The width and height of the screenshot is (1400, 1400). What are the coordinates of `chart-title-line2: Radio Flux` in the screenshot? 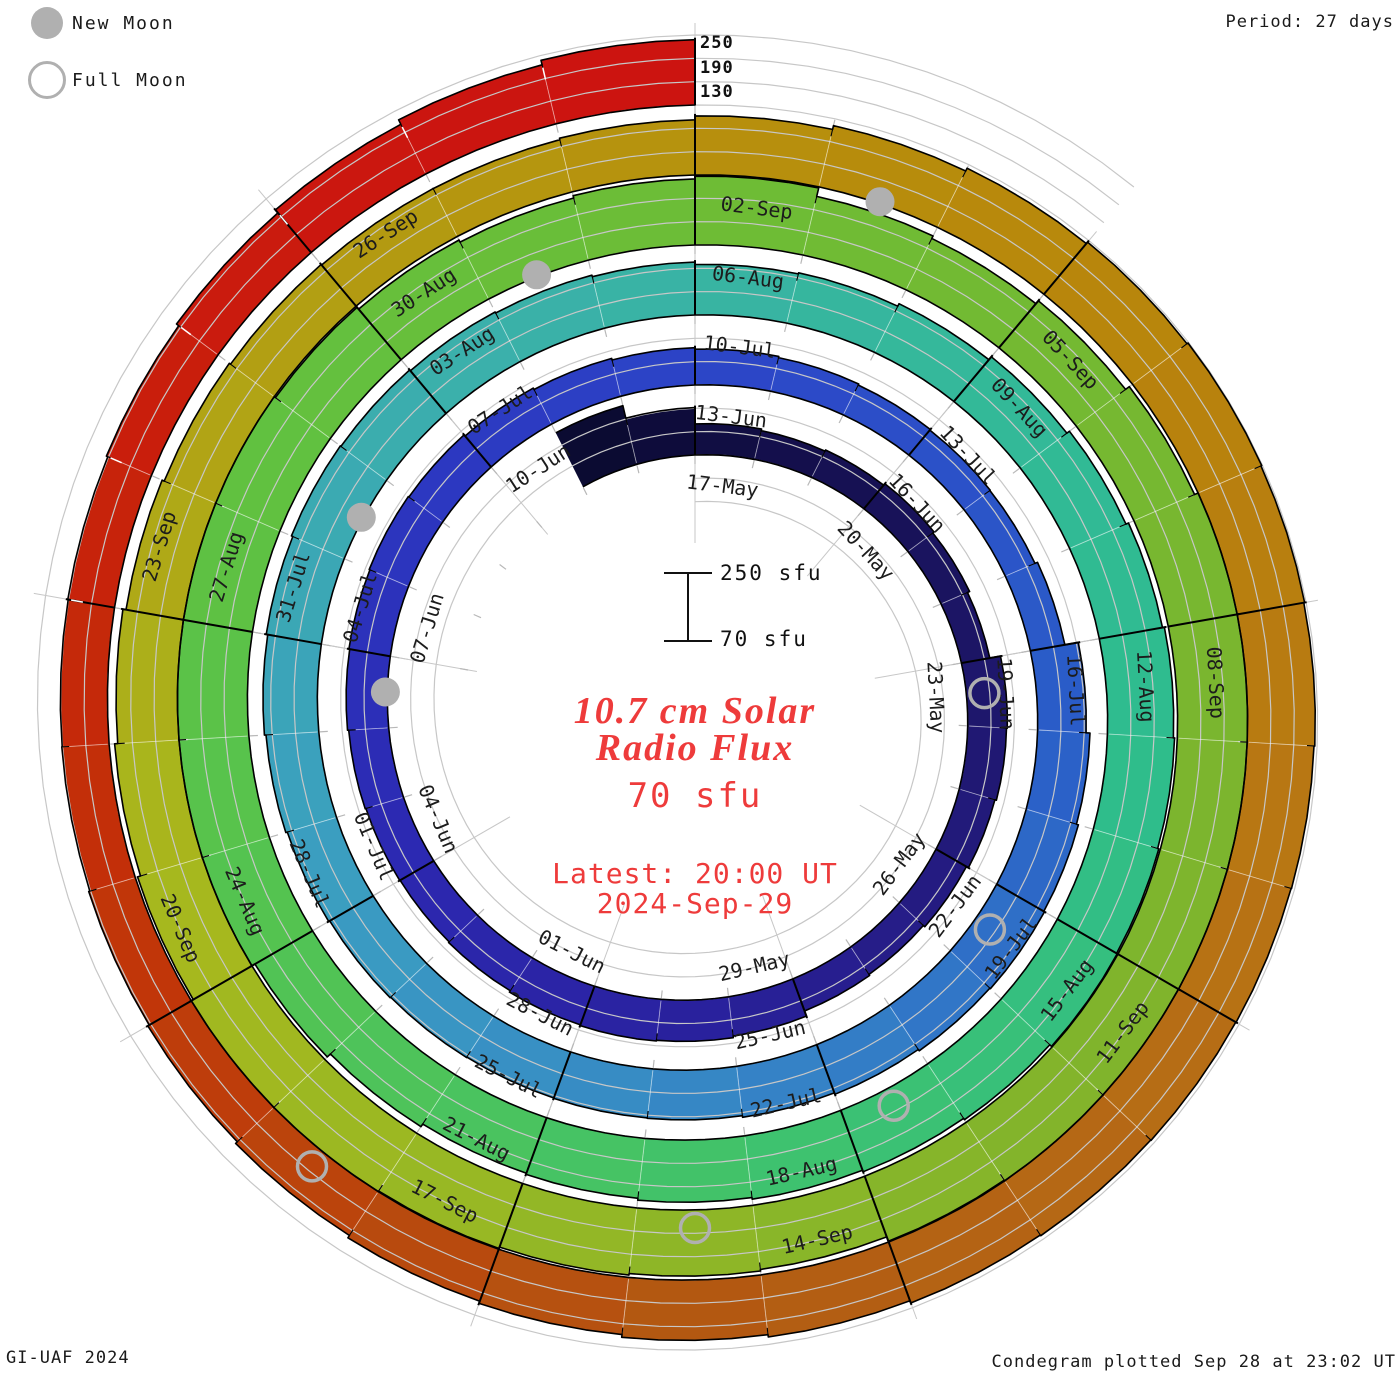 It's located at (695, 748).